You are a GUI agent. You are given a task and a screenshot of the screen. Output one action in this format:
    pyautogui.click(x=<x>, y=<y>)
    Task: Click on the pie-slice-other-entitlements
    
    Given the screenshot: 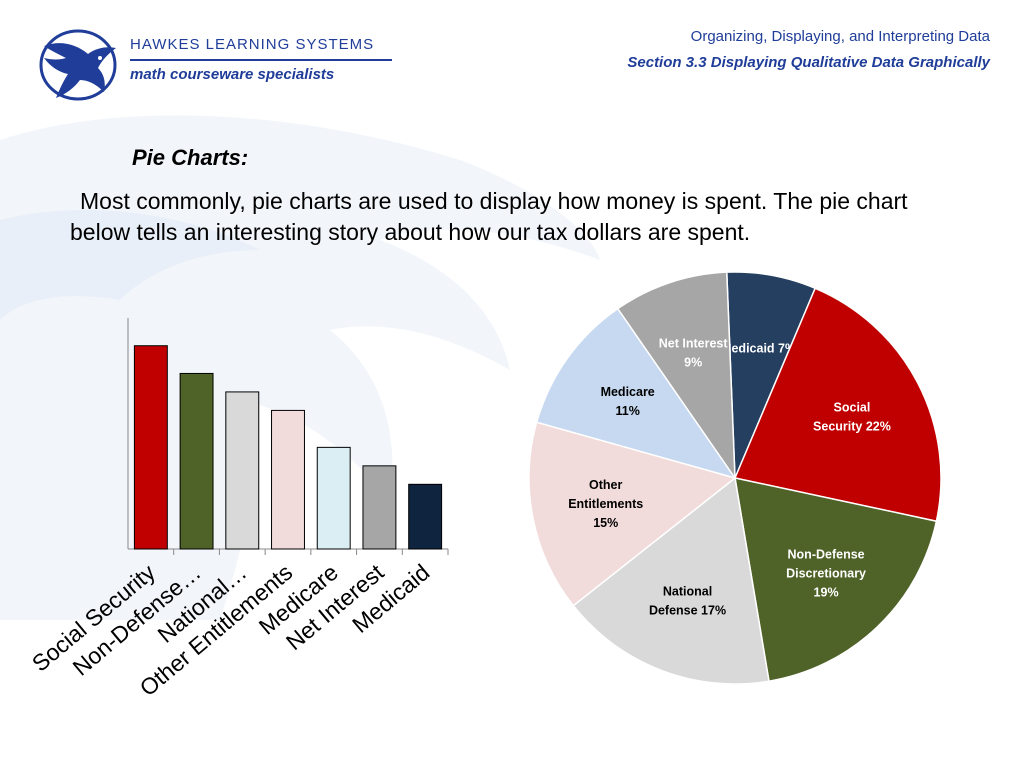 What is the action you would take?
    pyautogui.click(x=632, y=514)
    